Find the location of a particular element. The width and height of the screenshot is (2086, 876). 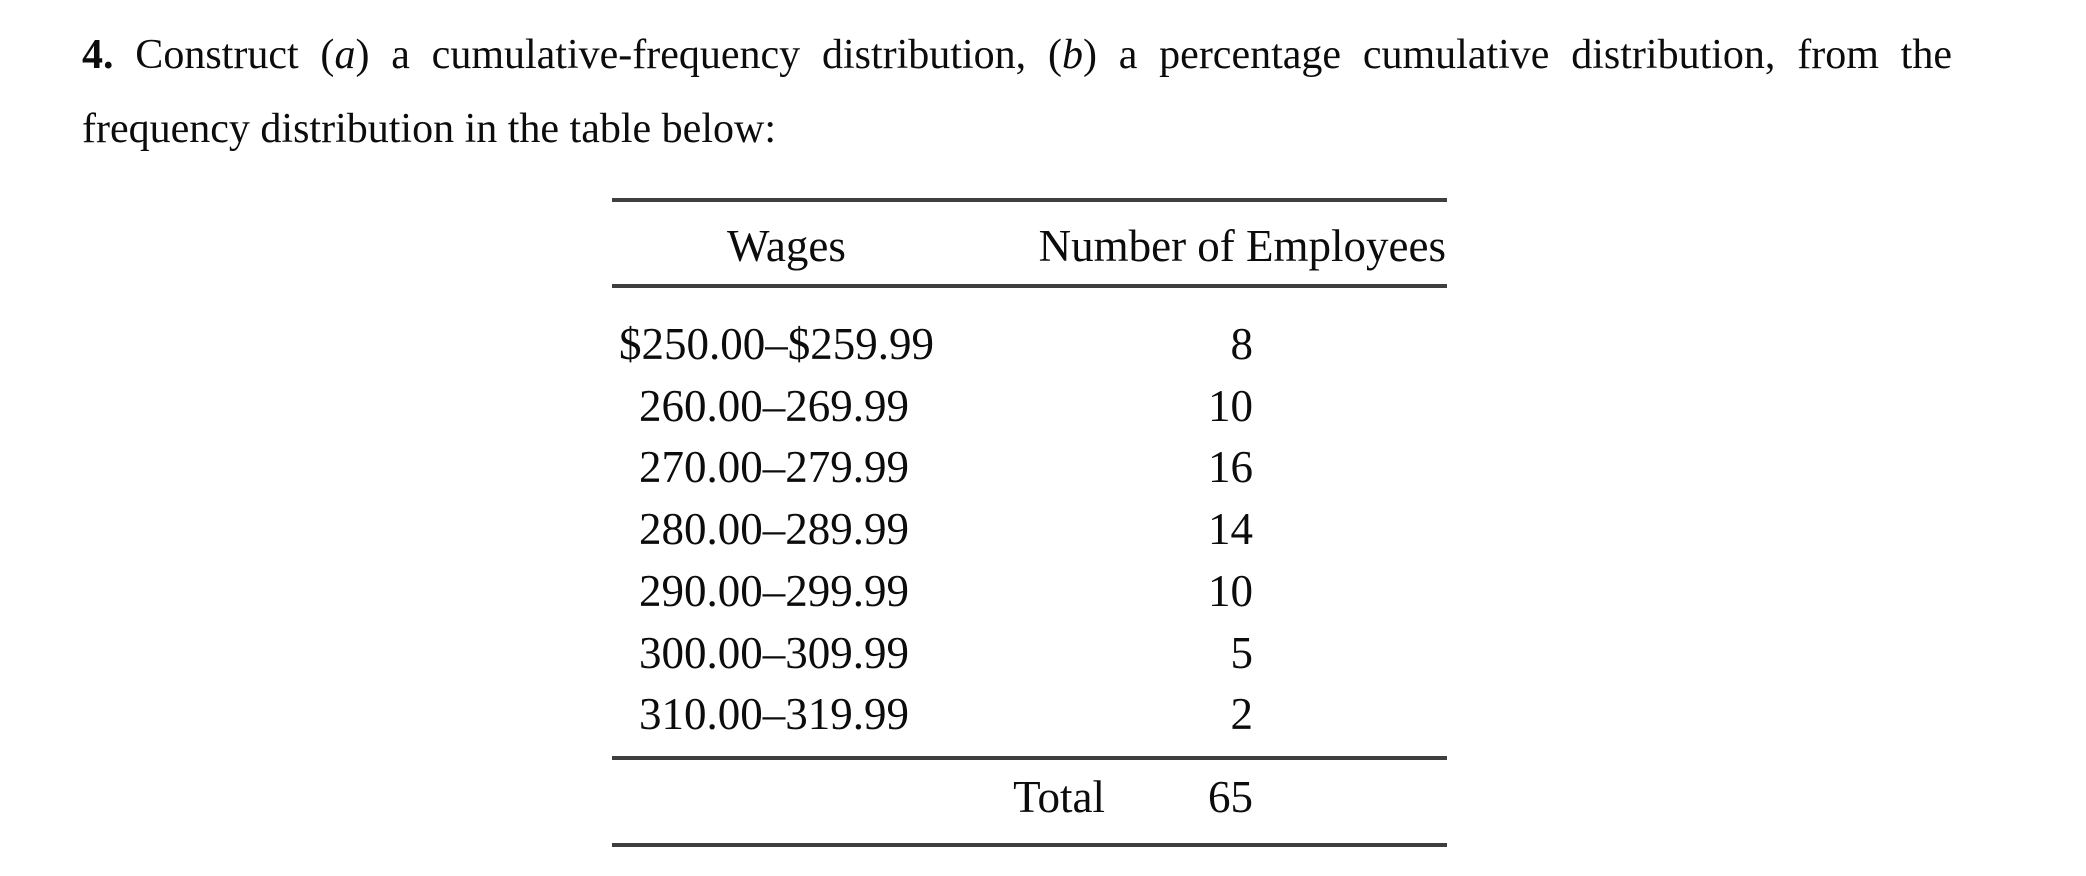

column-header-employees: Number of Employees is located at coordinates (1242, 246).